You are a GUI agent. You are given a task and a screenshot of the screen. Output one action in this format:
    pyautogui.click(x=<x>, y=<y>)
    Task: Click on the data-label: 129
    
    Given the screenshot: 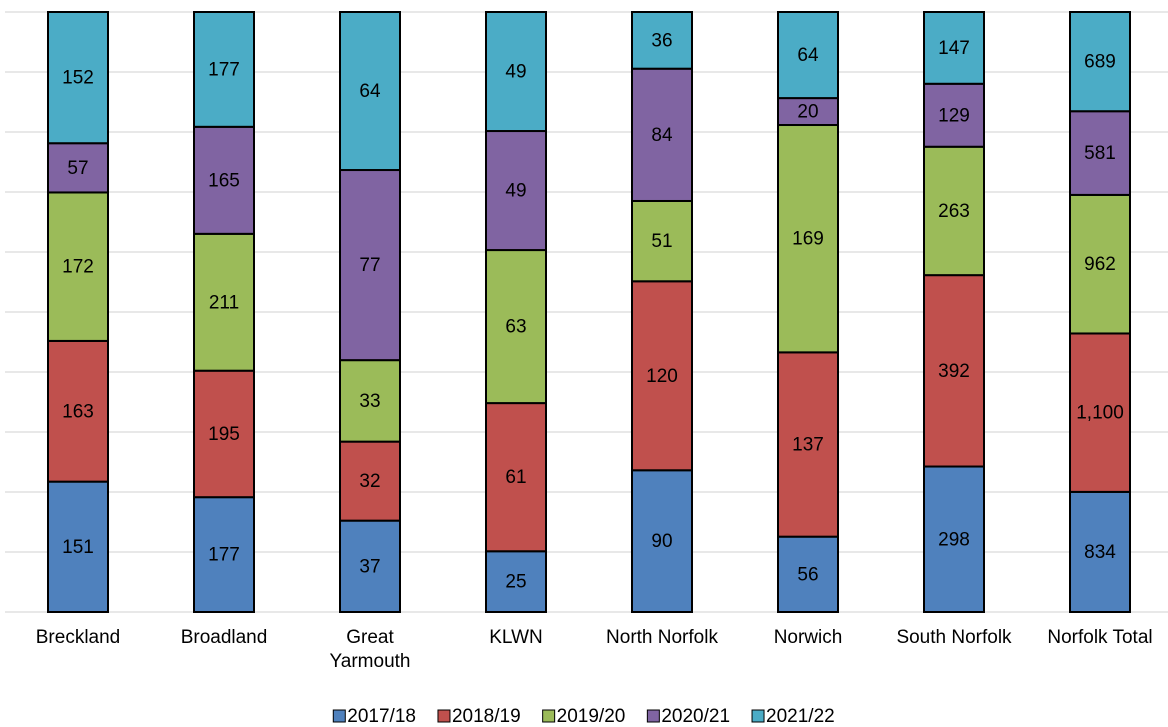 What is the action you would take?
    pyautogui.click(x=954, y=115)
    